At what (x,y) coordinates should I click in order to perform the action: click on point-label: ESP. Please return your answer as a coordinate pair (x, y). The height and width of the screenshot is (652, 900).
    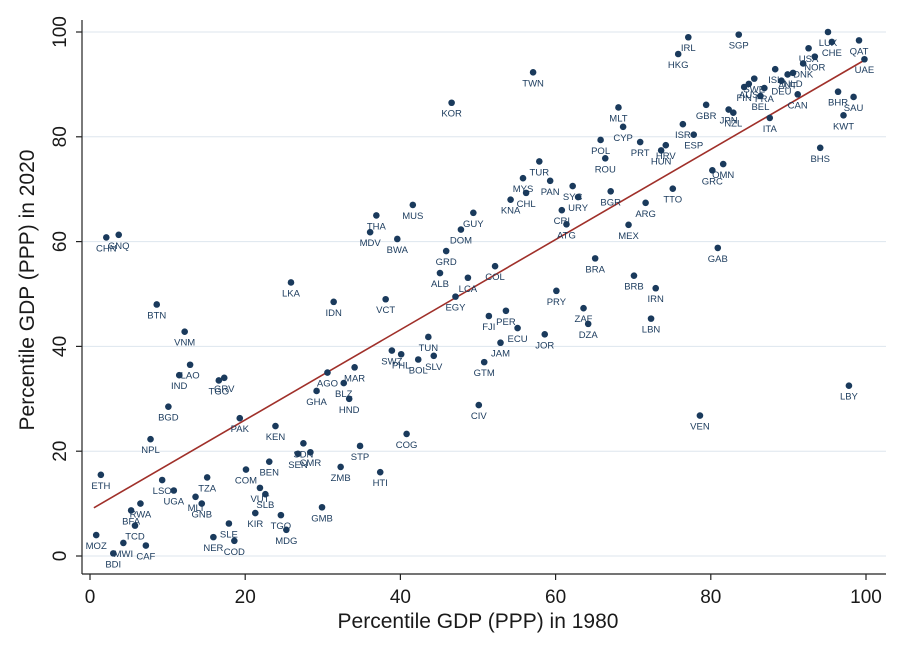
    Looking at the image, I should click on (693, 146).